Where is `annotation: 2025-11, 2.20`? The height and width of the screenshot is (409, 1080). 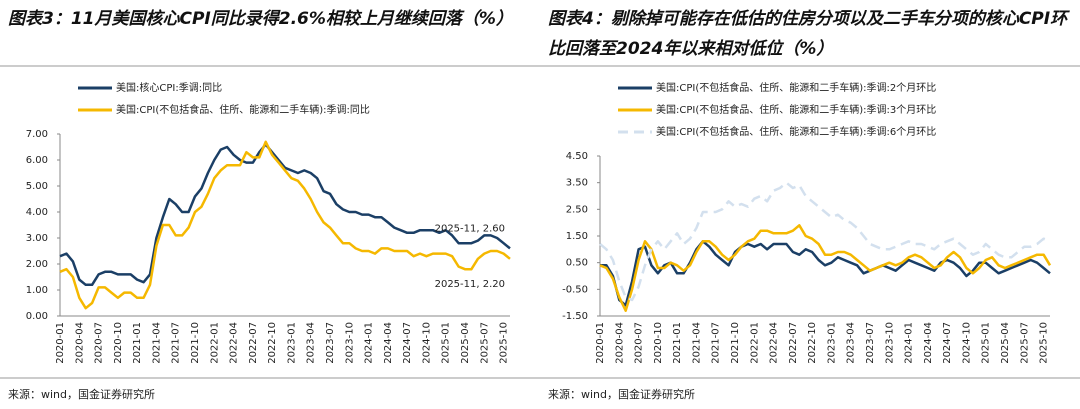
annotation: 2025-11, 2.20 is located at coordinates (470, 284).